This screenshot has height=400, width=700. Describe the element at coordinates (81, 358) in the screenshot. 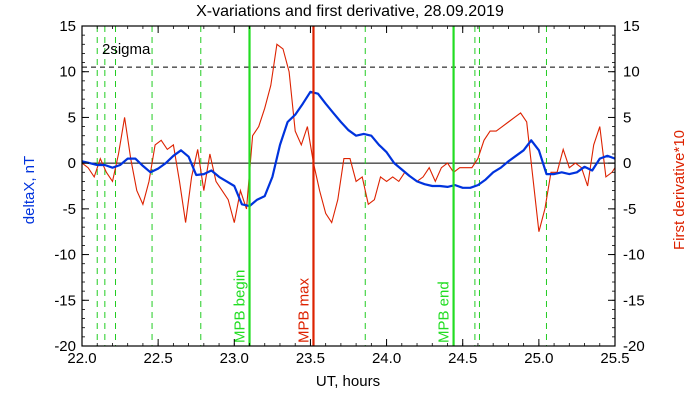

I see `x-tick-label: 22.0` at that location.